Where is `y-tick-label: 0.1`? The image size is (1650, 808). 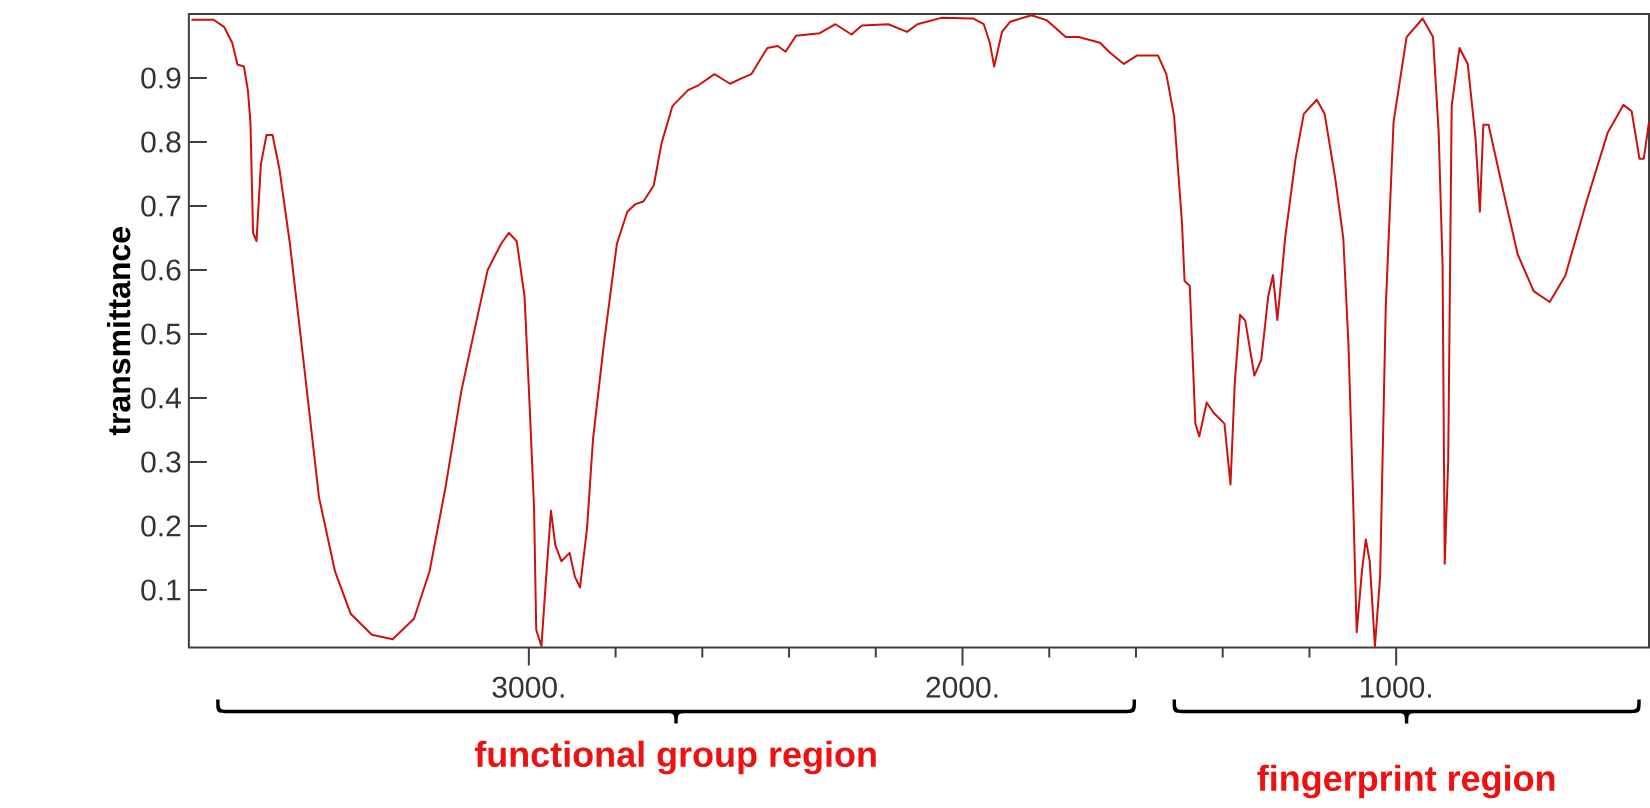 y-tick-label: 0.1 is located at coordinates (161, 590).